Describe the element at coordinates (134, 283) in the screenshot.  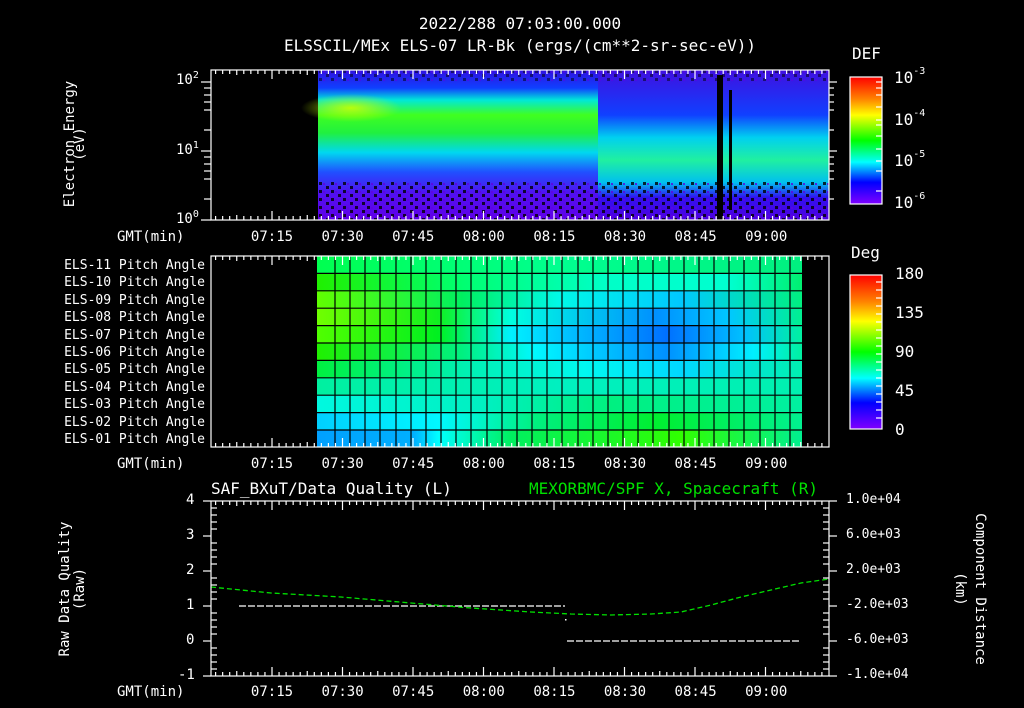
I see `pitch-row-label: ELS-10 Pitch Angle` at that location.